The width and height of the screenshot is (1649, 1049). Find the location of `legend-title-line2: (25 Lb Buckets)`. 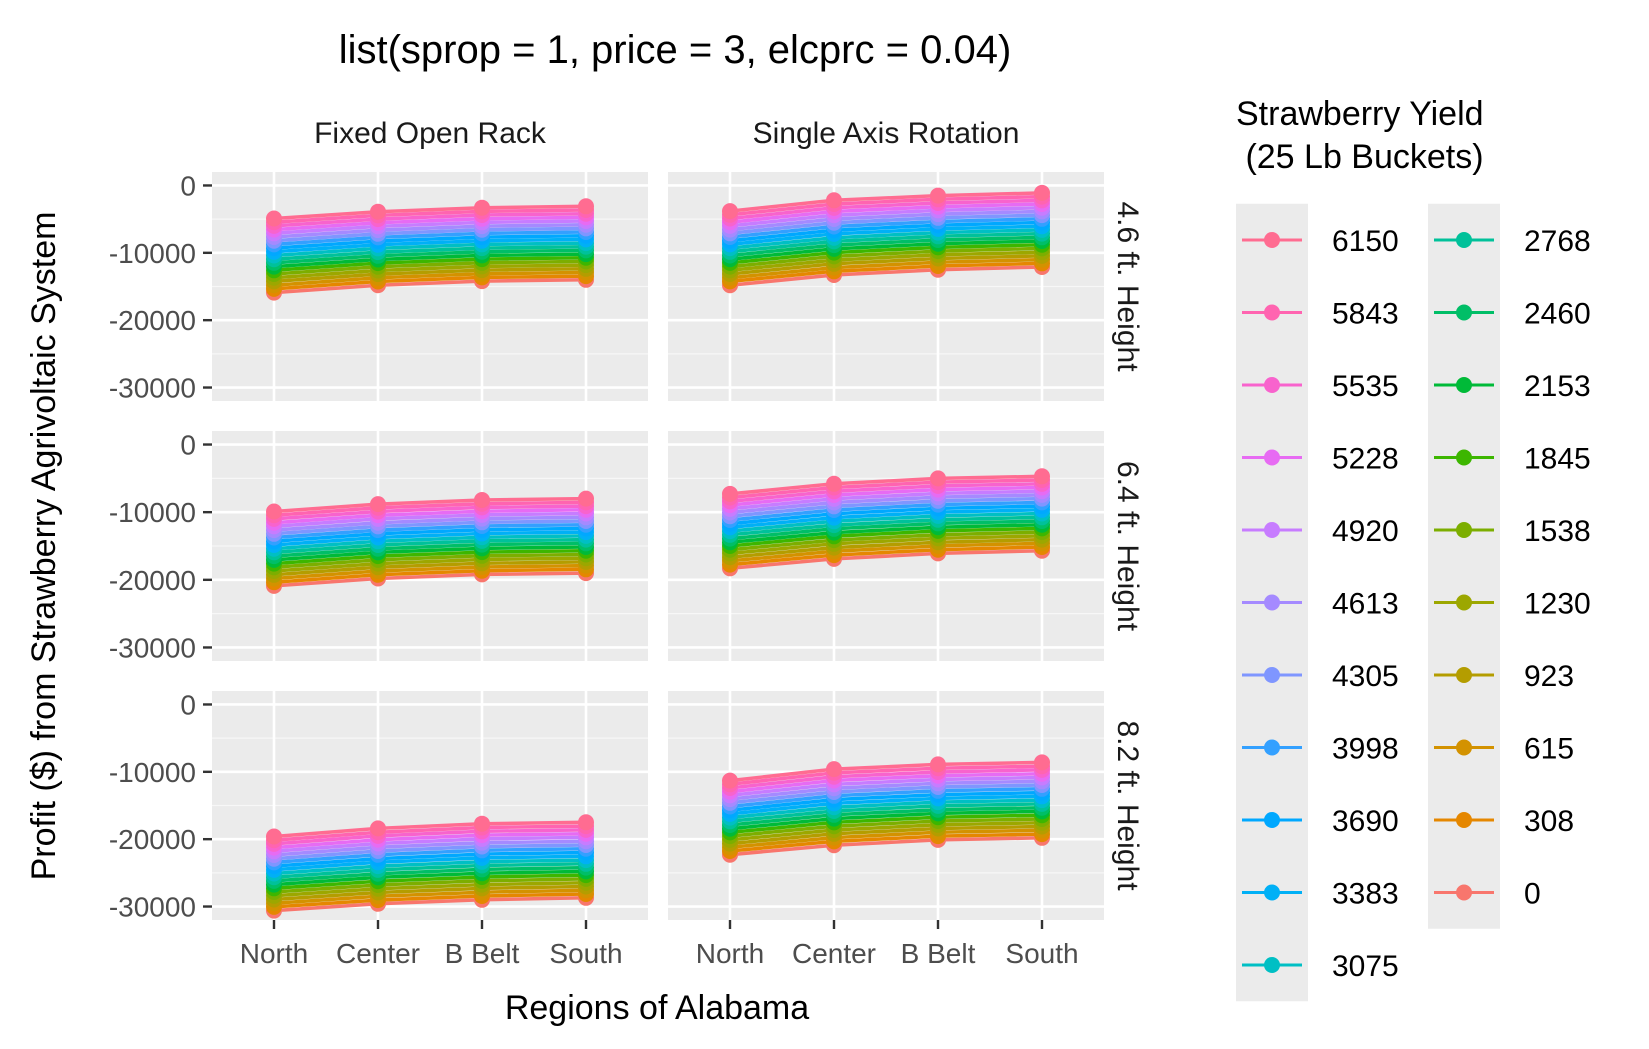

legend-title-line2: (25 Lb Buckets) is located at coordinates (1360, 157).